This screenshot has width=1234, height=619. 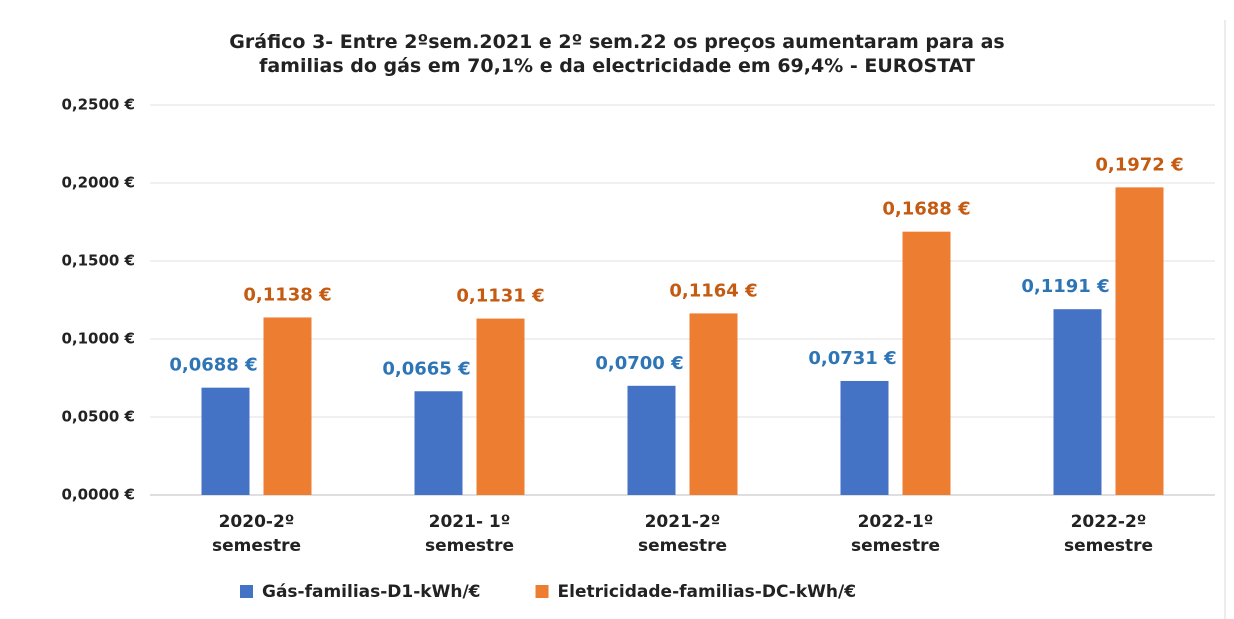 What do you see at coordinates (713, 290) in the screenshot?
I see `value-label: 0,1164 €` at bounding box center [713, 290].